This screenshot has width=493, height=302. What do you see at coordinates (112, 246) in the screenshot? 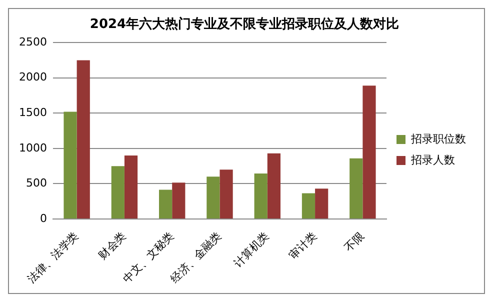
I see `x-tick-label: 财会类` at bounding box center [112, 246].